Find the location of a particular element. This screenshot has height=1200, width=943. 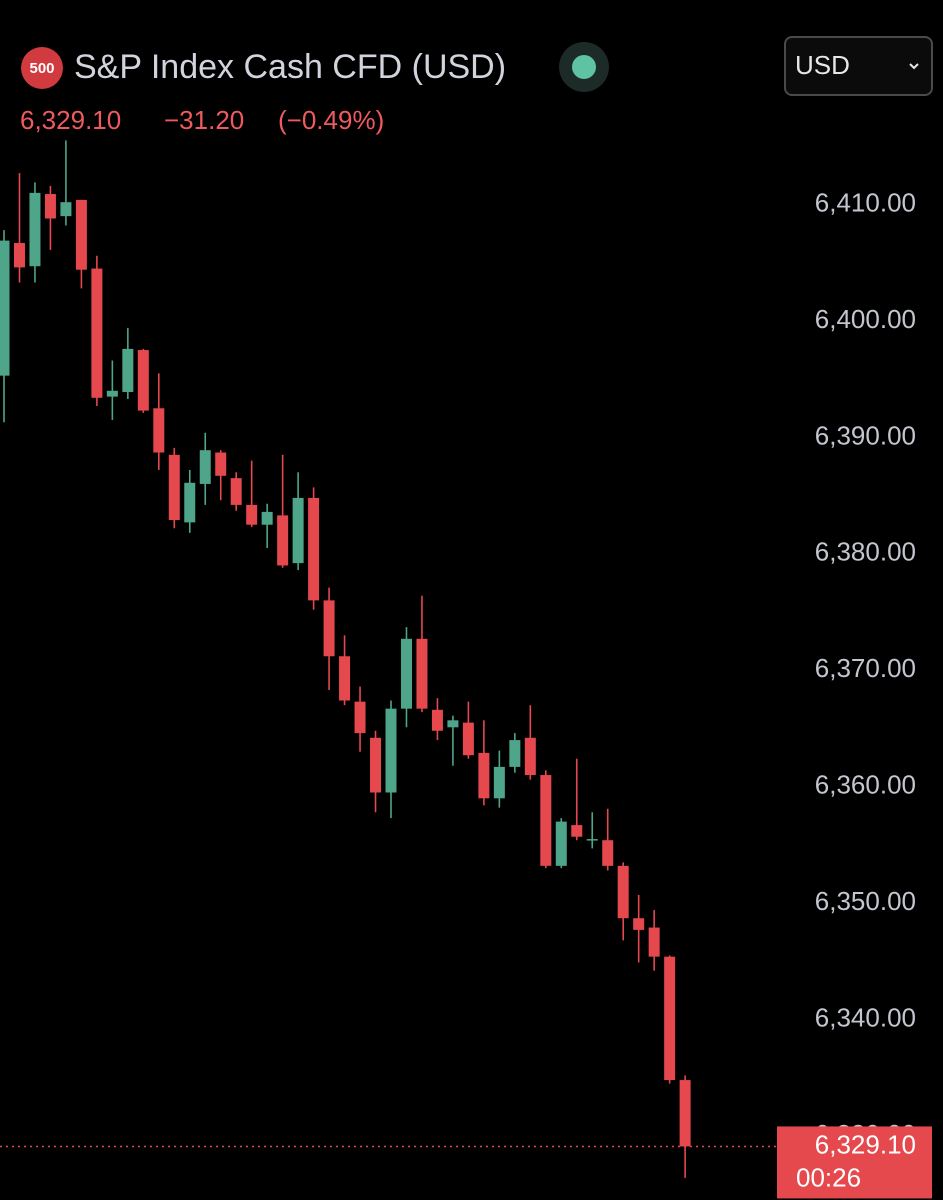

currency-dropdown: USD is located at coordinates (858, 66).